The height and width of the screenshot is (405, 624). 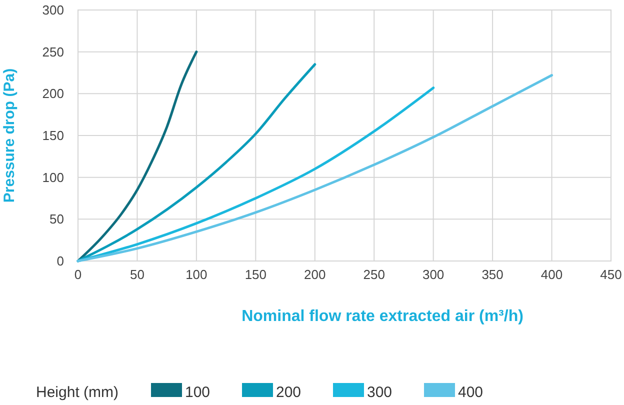 I want to click on x-tick-label: 0, so click(x=78, y=274).